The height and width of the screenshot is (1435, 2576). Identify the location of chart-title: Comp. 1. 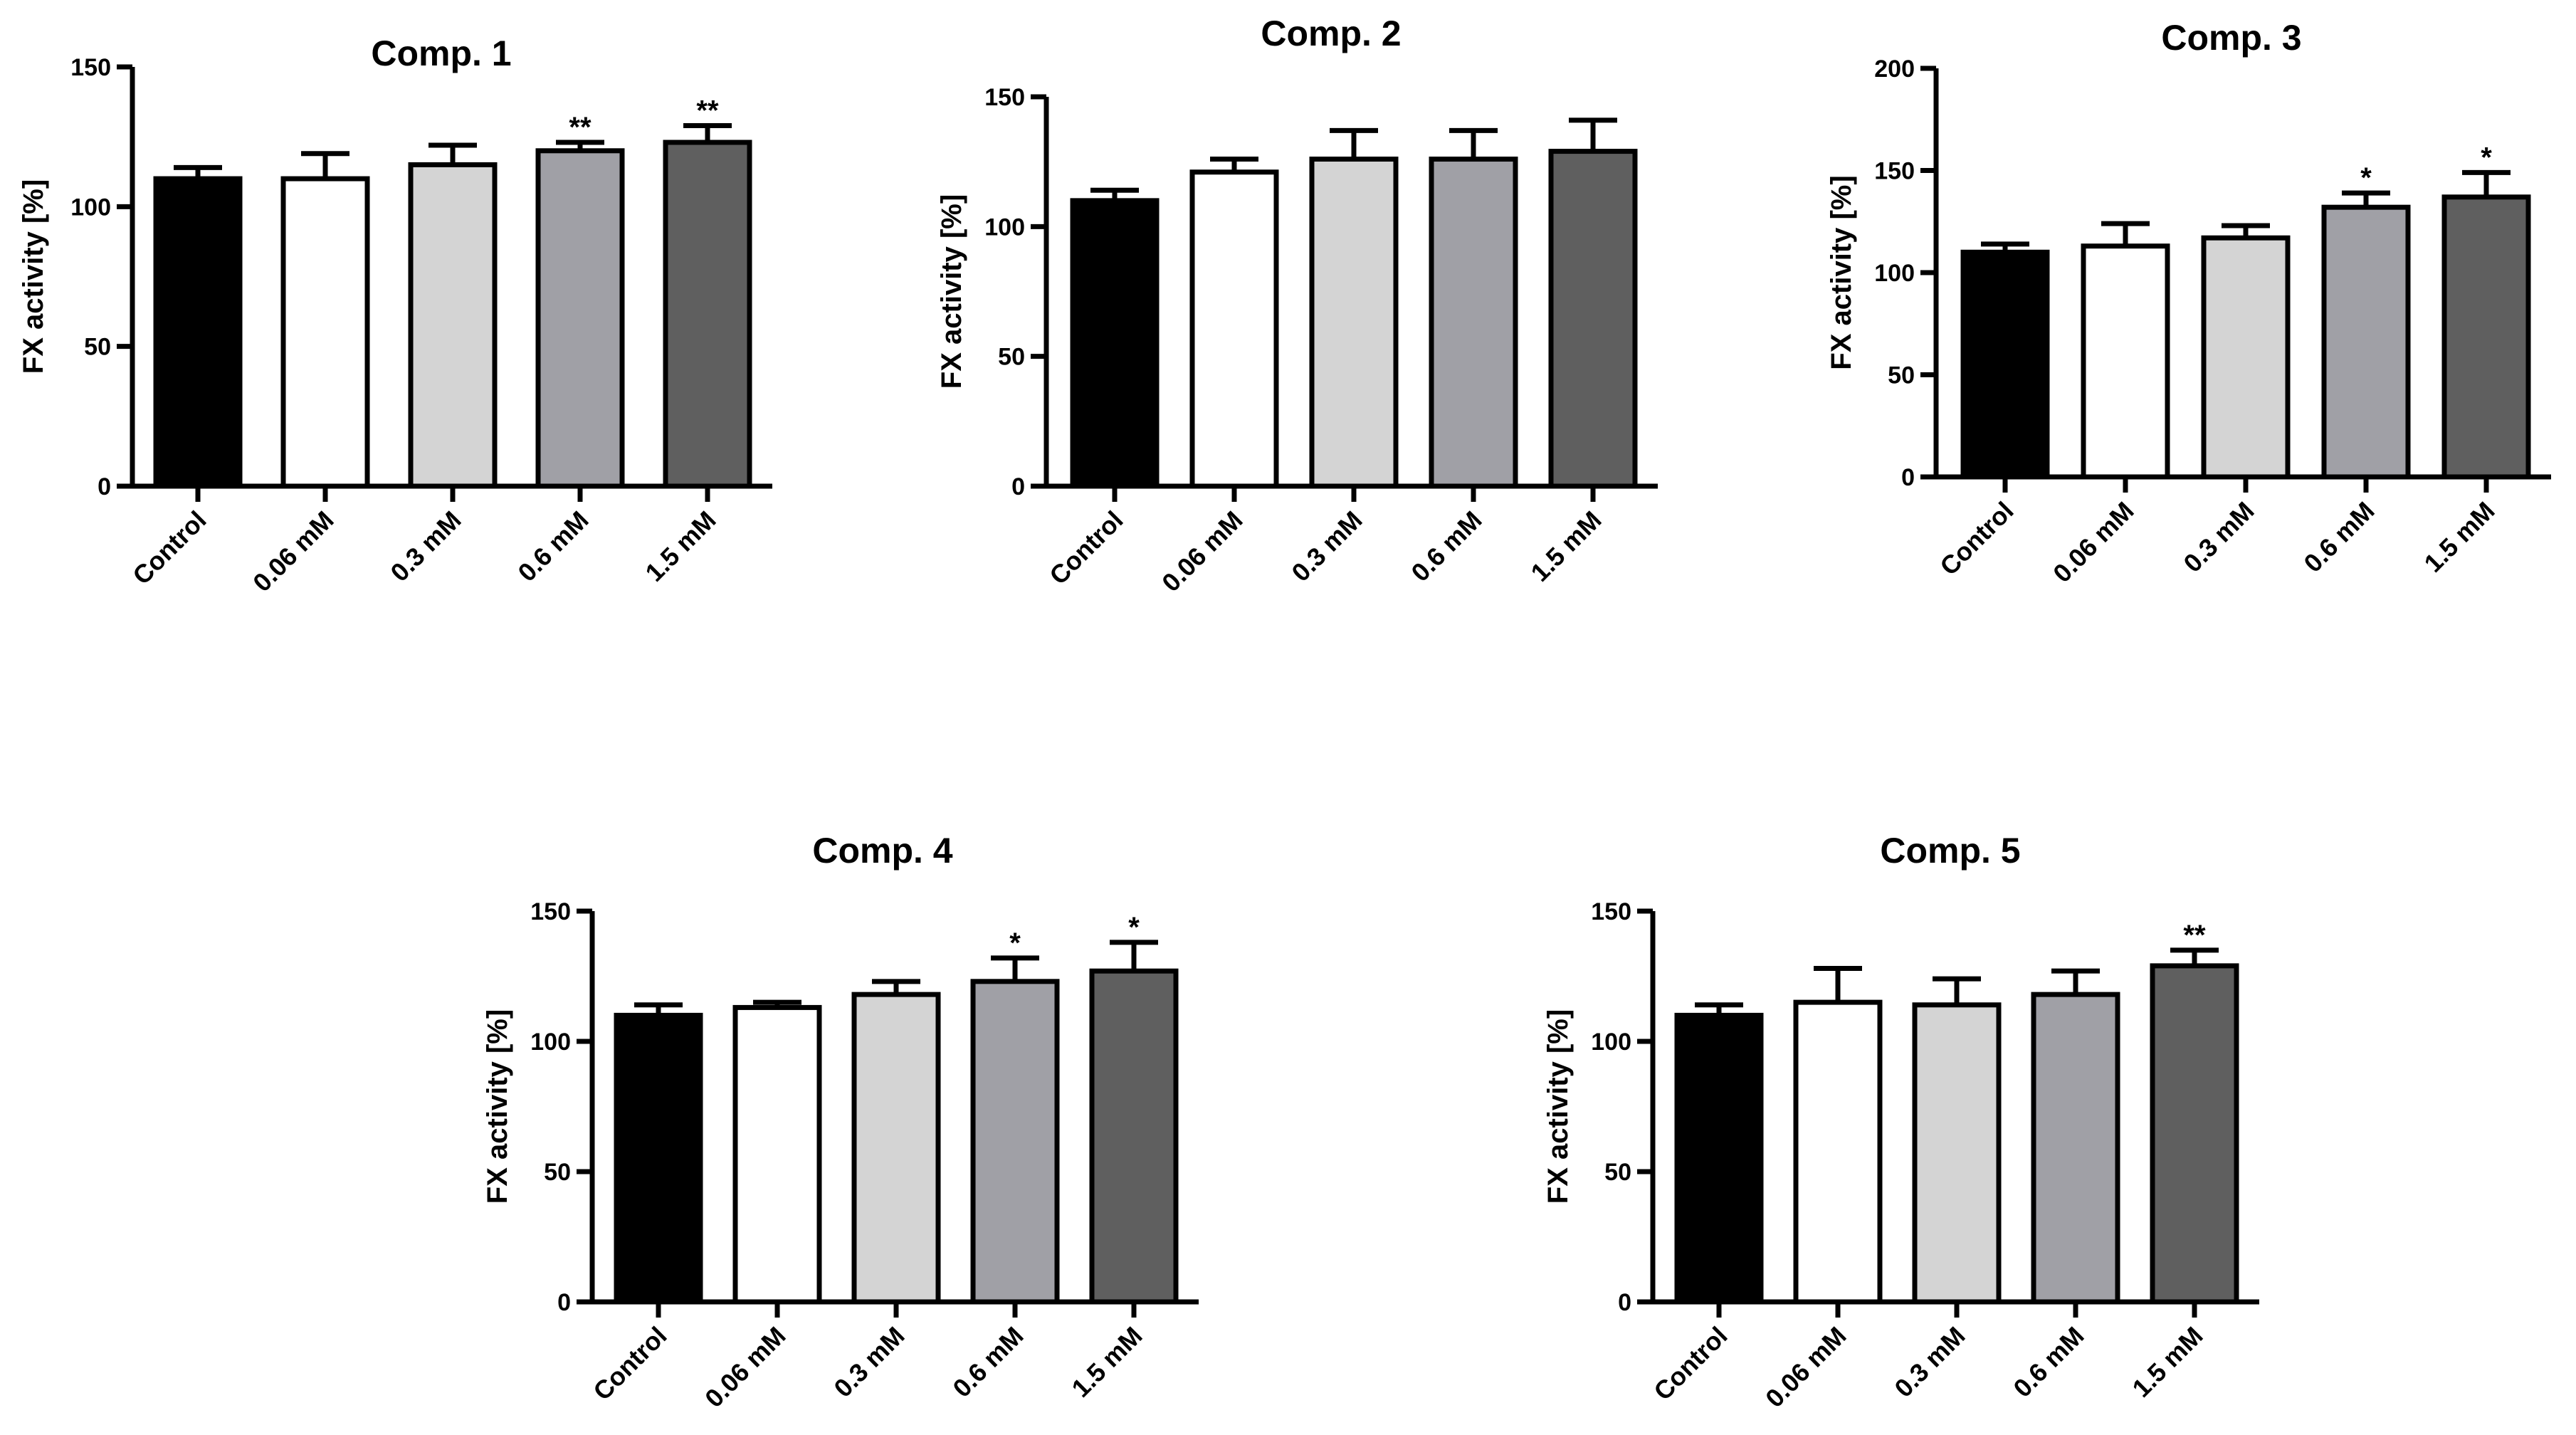
(441, 53).